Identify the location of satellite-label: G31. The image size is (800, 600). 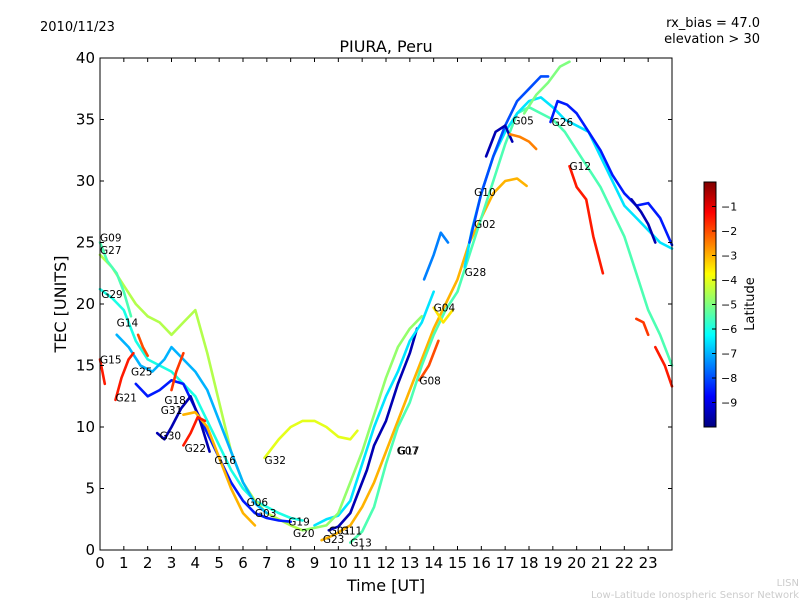
(172, 411).